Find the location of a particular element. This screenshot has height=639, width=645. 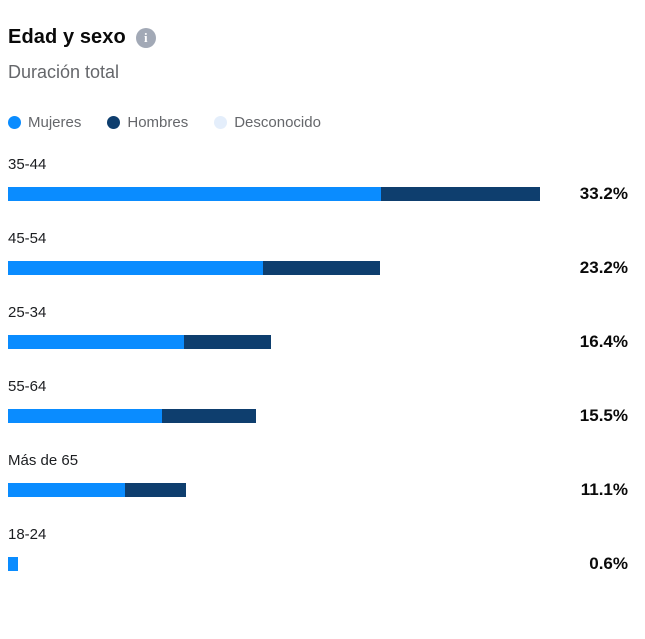

age-group-label: 25-34 is located at coordinates (27, 312).